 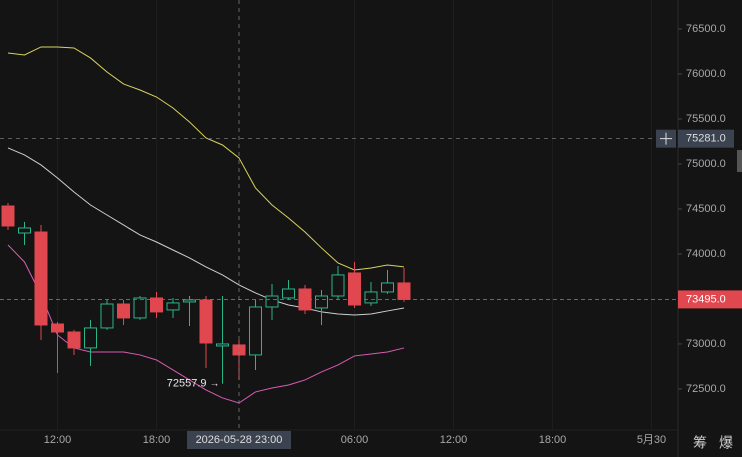 I want to click on y-tick-label: 73000.0, so click(x=706, y=344).